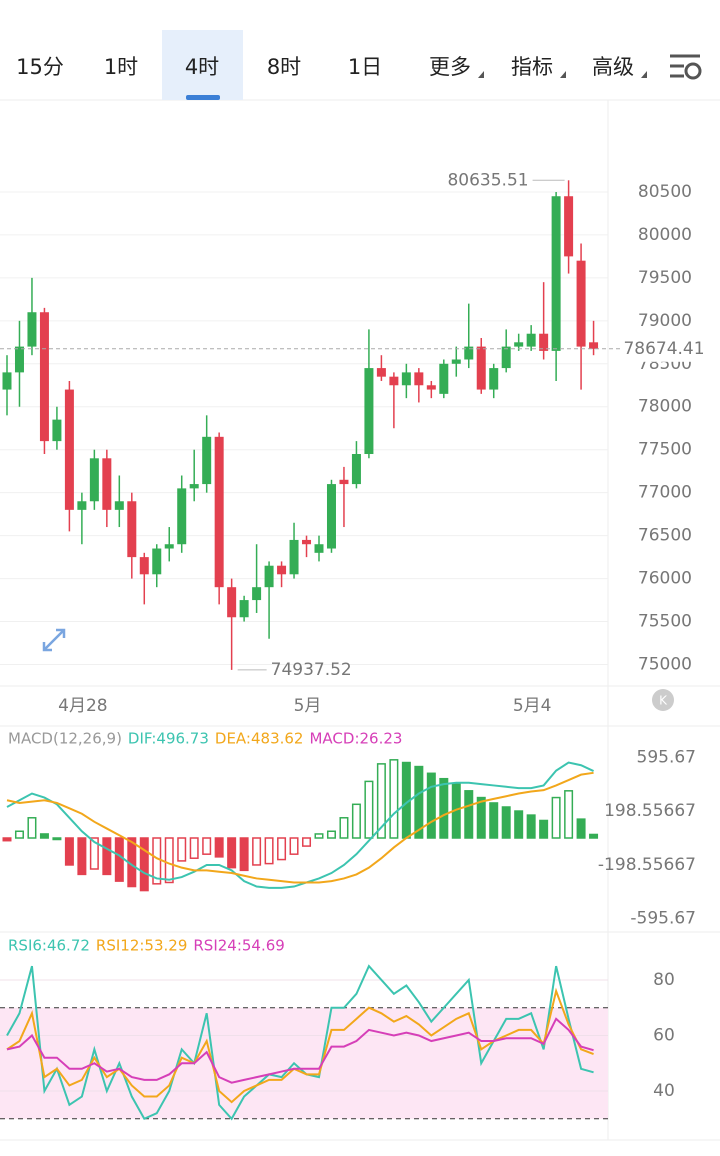  What do you see at coordinates (532, 706) in the screenshot?
I see `x-tick-label: 5月4` at bounding box center [532, 706].